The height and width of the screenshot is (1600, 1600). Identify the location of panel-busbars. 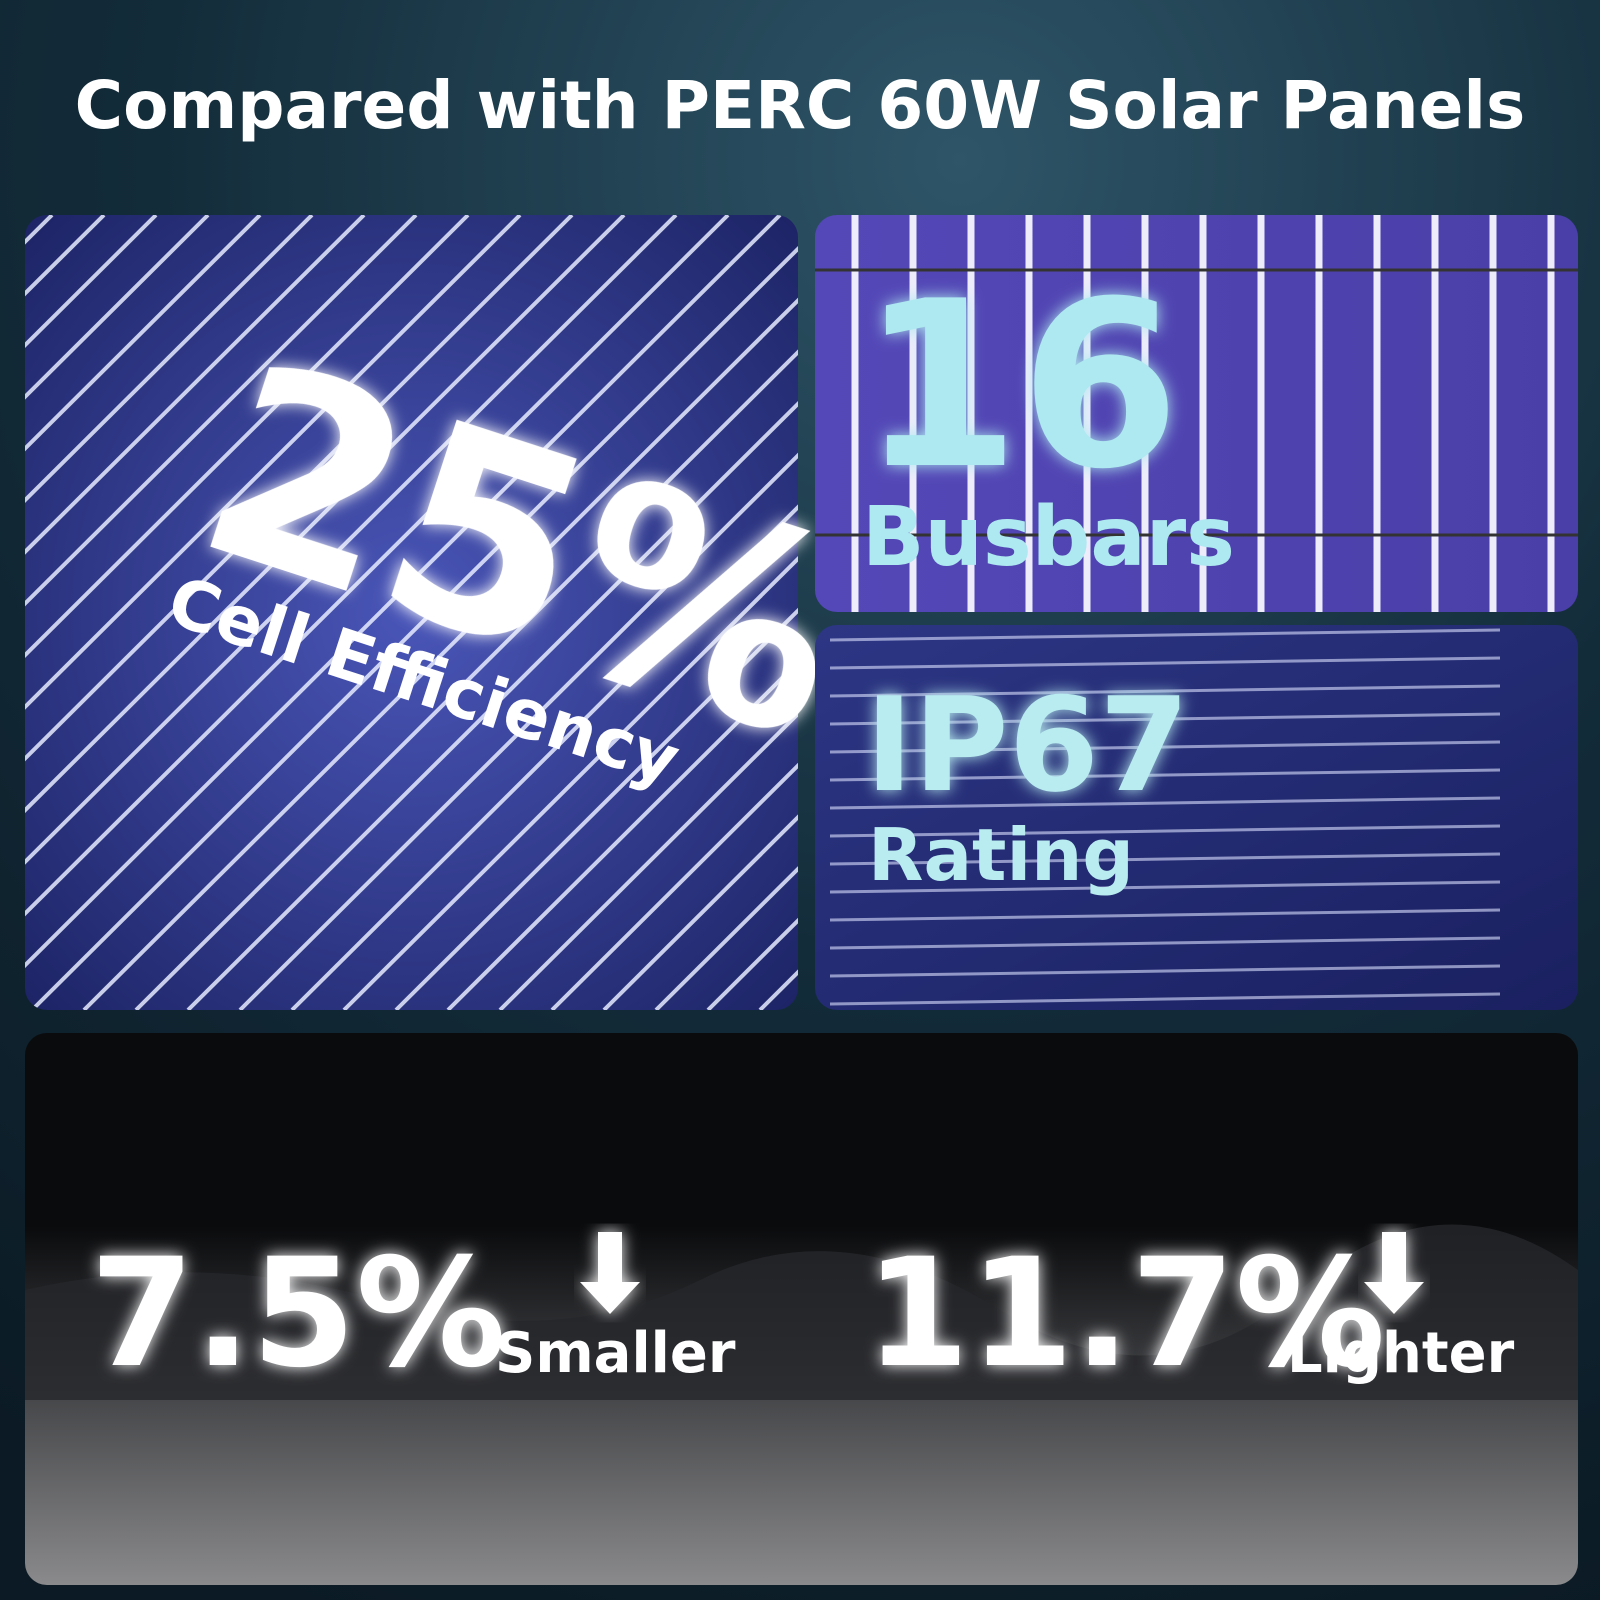
(1196, 413).